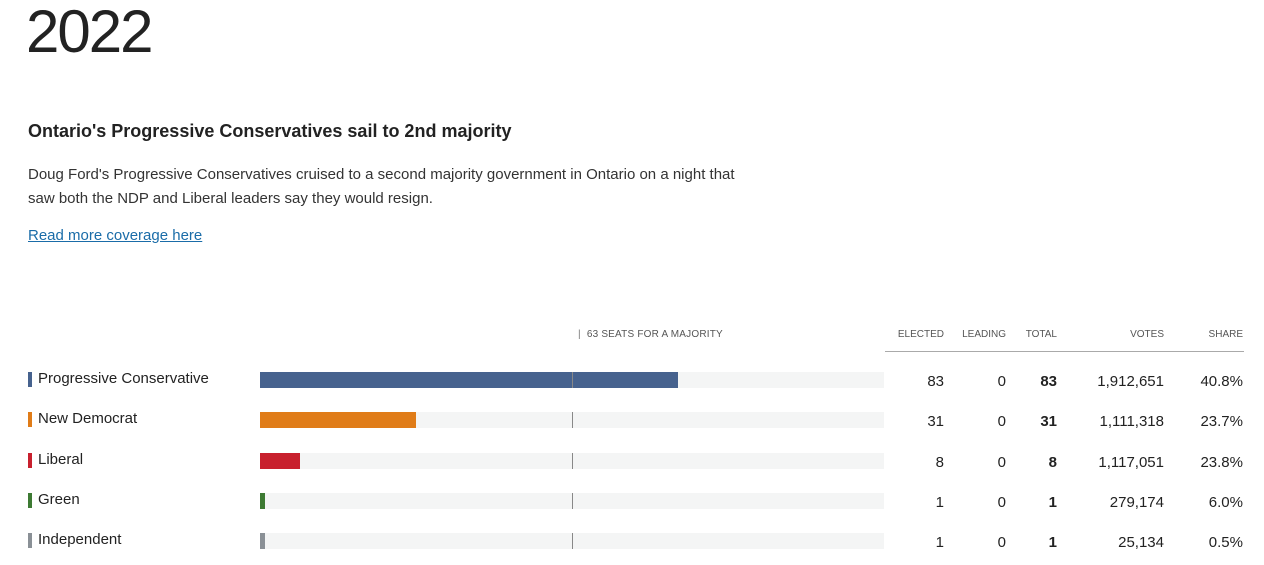 This screenshot has height=565, width=1264. I want to click on party-row-ndp: New Democrat 31 0 31 1,111,318 23.7%, so click(632, 420).